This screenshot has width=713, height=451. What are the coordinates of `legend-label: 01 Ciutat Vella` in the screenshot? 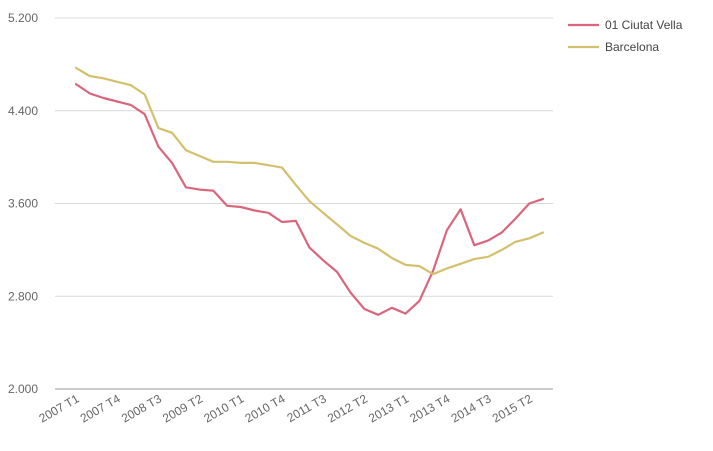 It's located at (644, 25).